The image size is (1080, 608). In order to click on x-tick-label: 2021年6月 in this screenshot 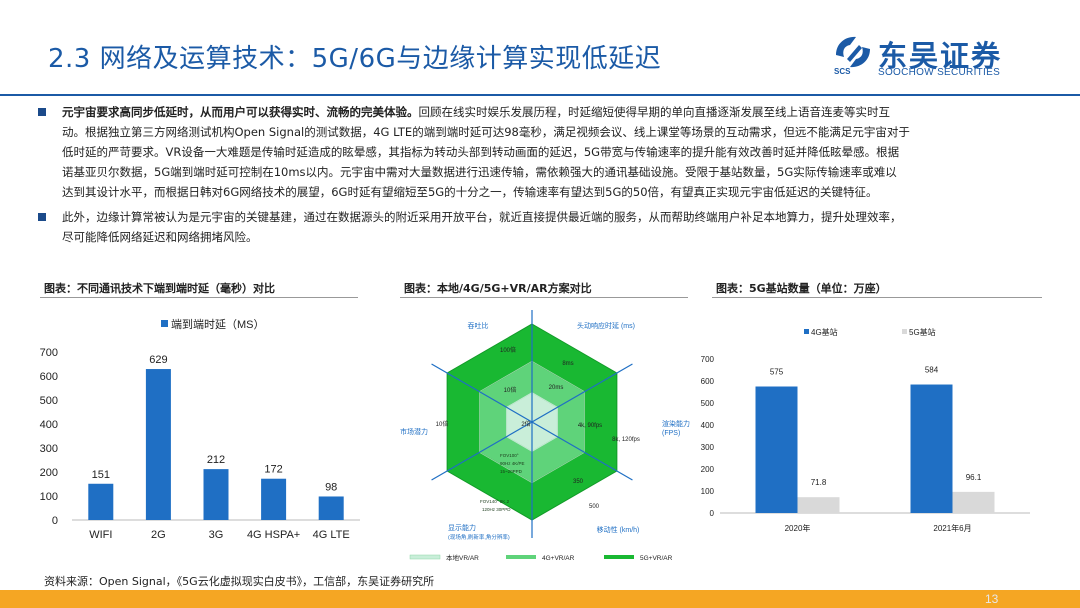, I will do `click(952, 528)`.